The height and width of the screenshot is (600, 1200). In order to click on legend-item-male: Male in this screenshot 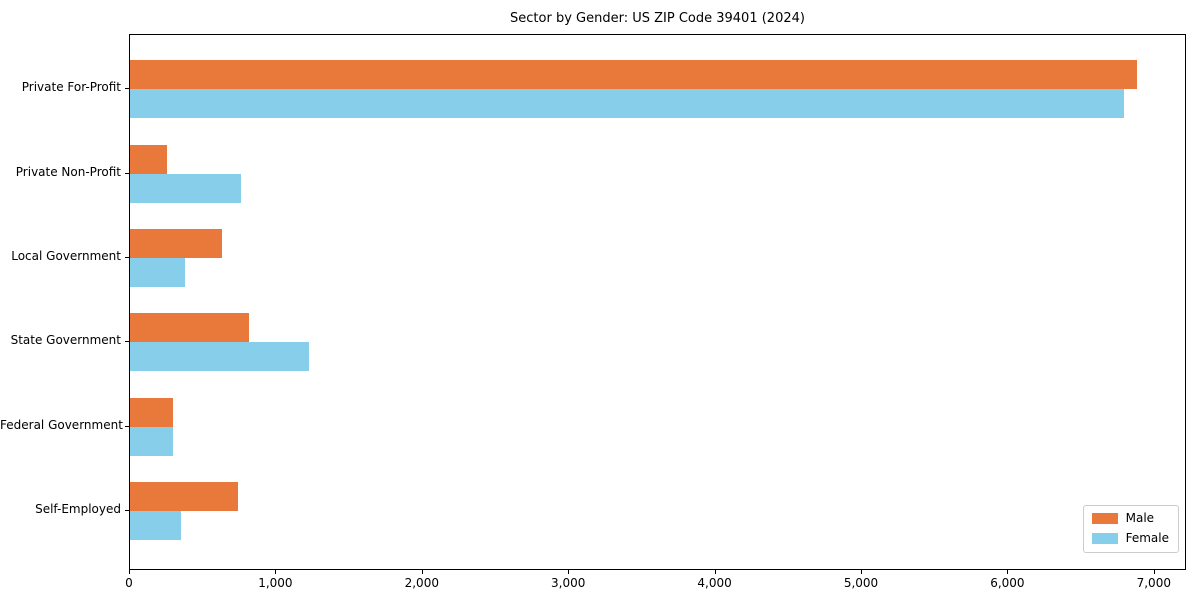, I will do `click(1130, 518)`.